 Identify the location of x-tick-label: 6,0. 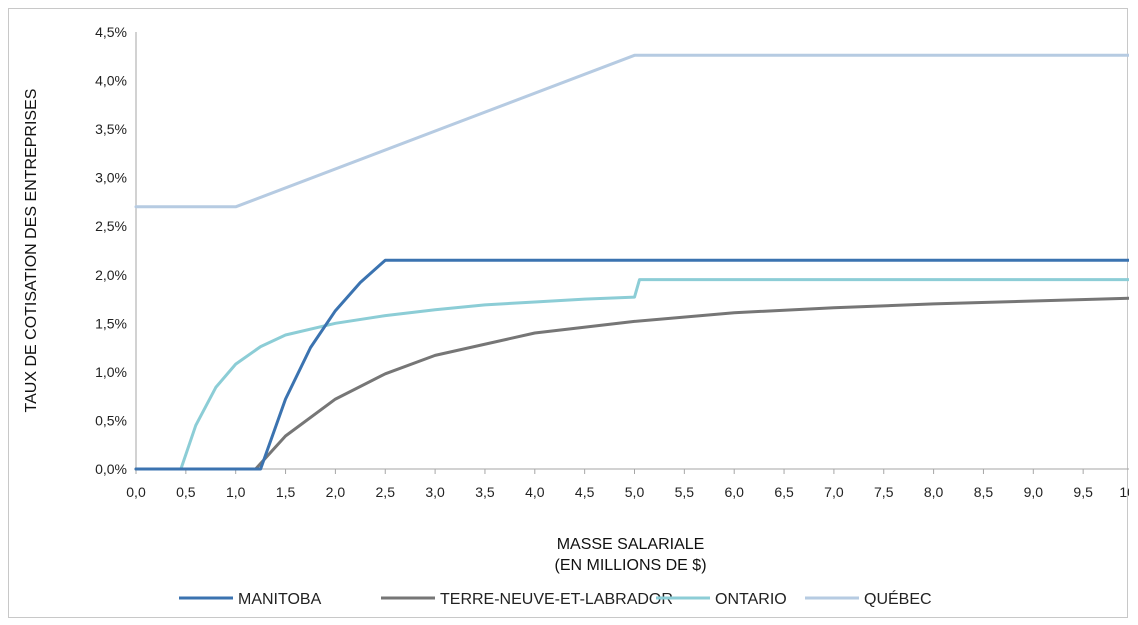
(734, 492).